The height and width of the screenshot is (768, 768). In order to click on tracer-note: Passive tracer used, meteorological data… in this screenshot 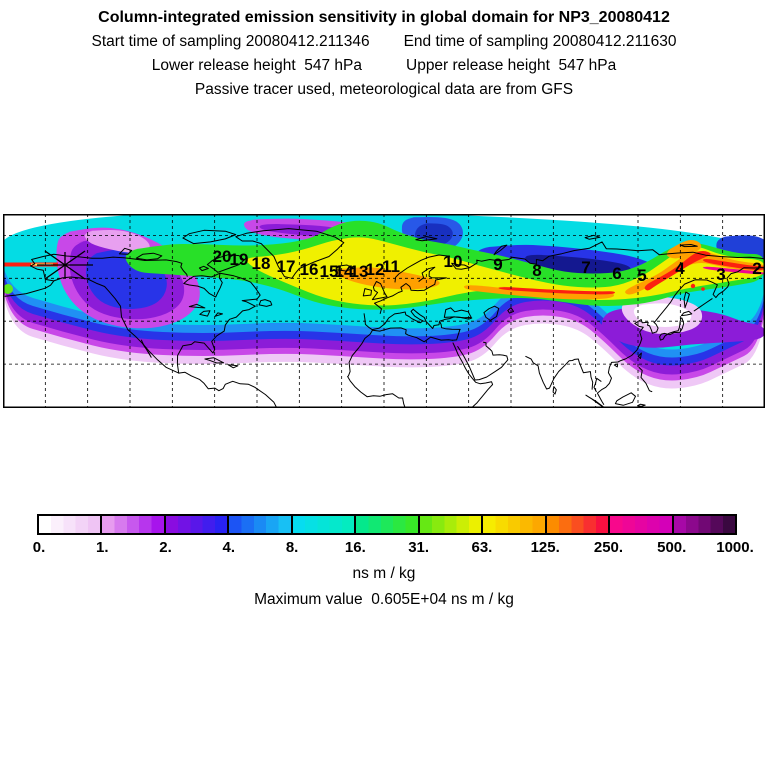, I will do `click(384, 89)`.